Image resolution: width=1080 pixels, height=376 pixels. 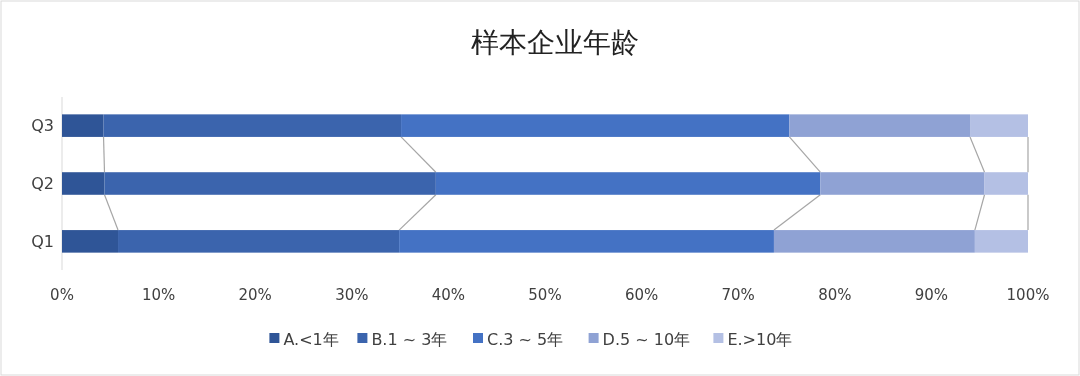 I want to click on x-tick-label: 70%, so click(x=738, y=295).